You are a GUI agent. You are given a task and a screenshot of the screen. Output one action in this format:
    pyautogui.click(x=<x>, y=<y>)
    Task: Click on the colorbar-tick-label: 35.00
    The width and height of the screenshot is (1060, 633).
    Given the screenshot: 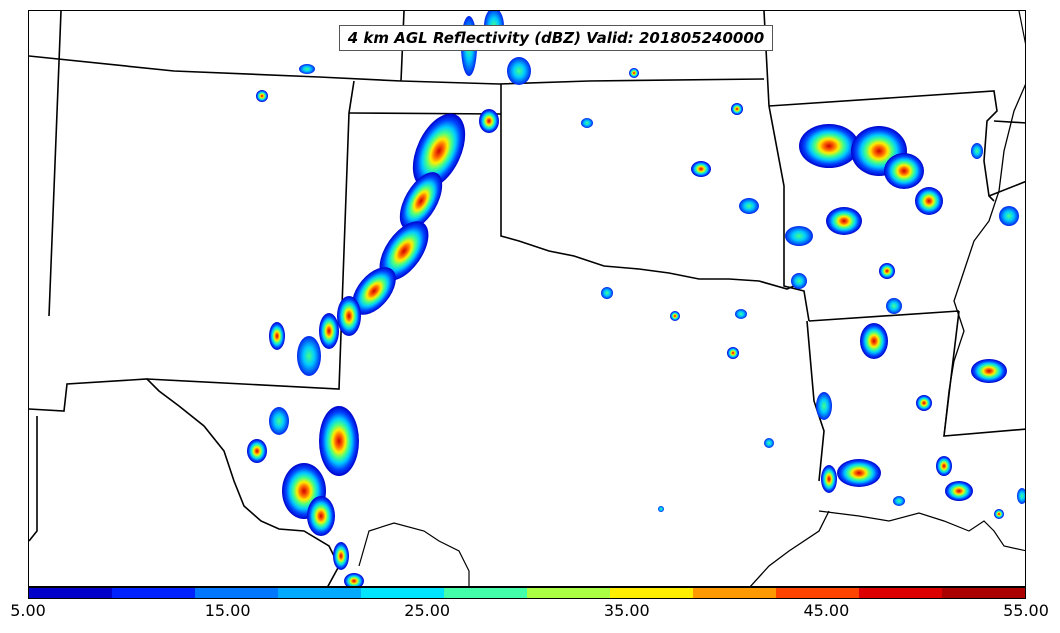 What is the action you would take?
    pyautogui.click(x=626, y=610)
    